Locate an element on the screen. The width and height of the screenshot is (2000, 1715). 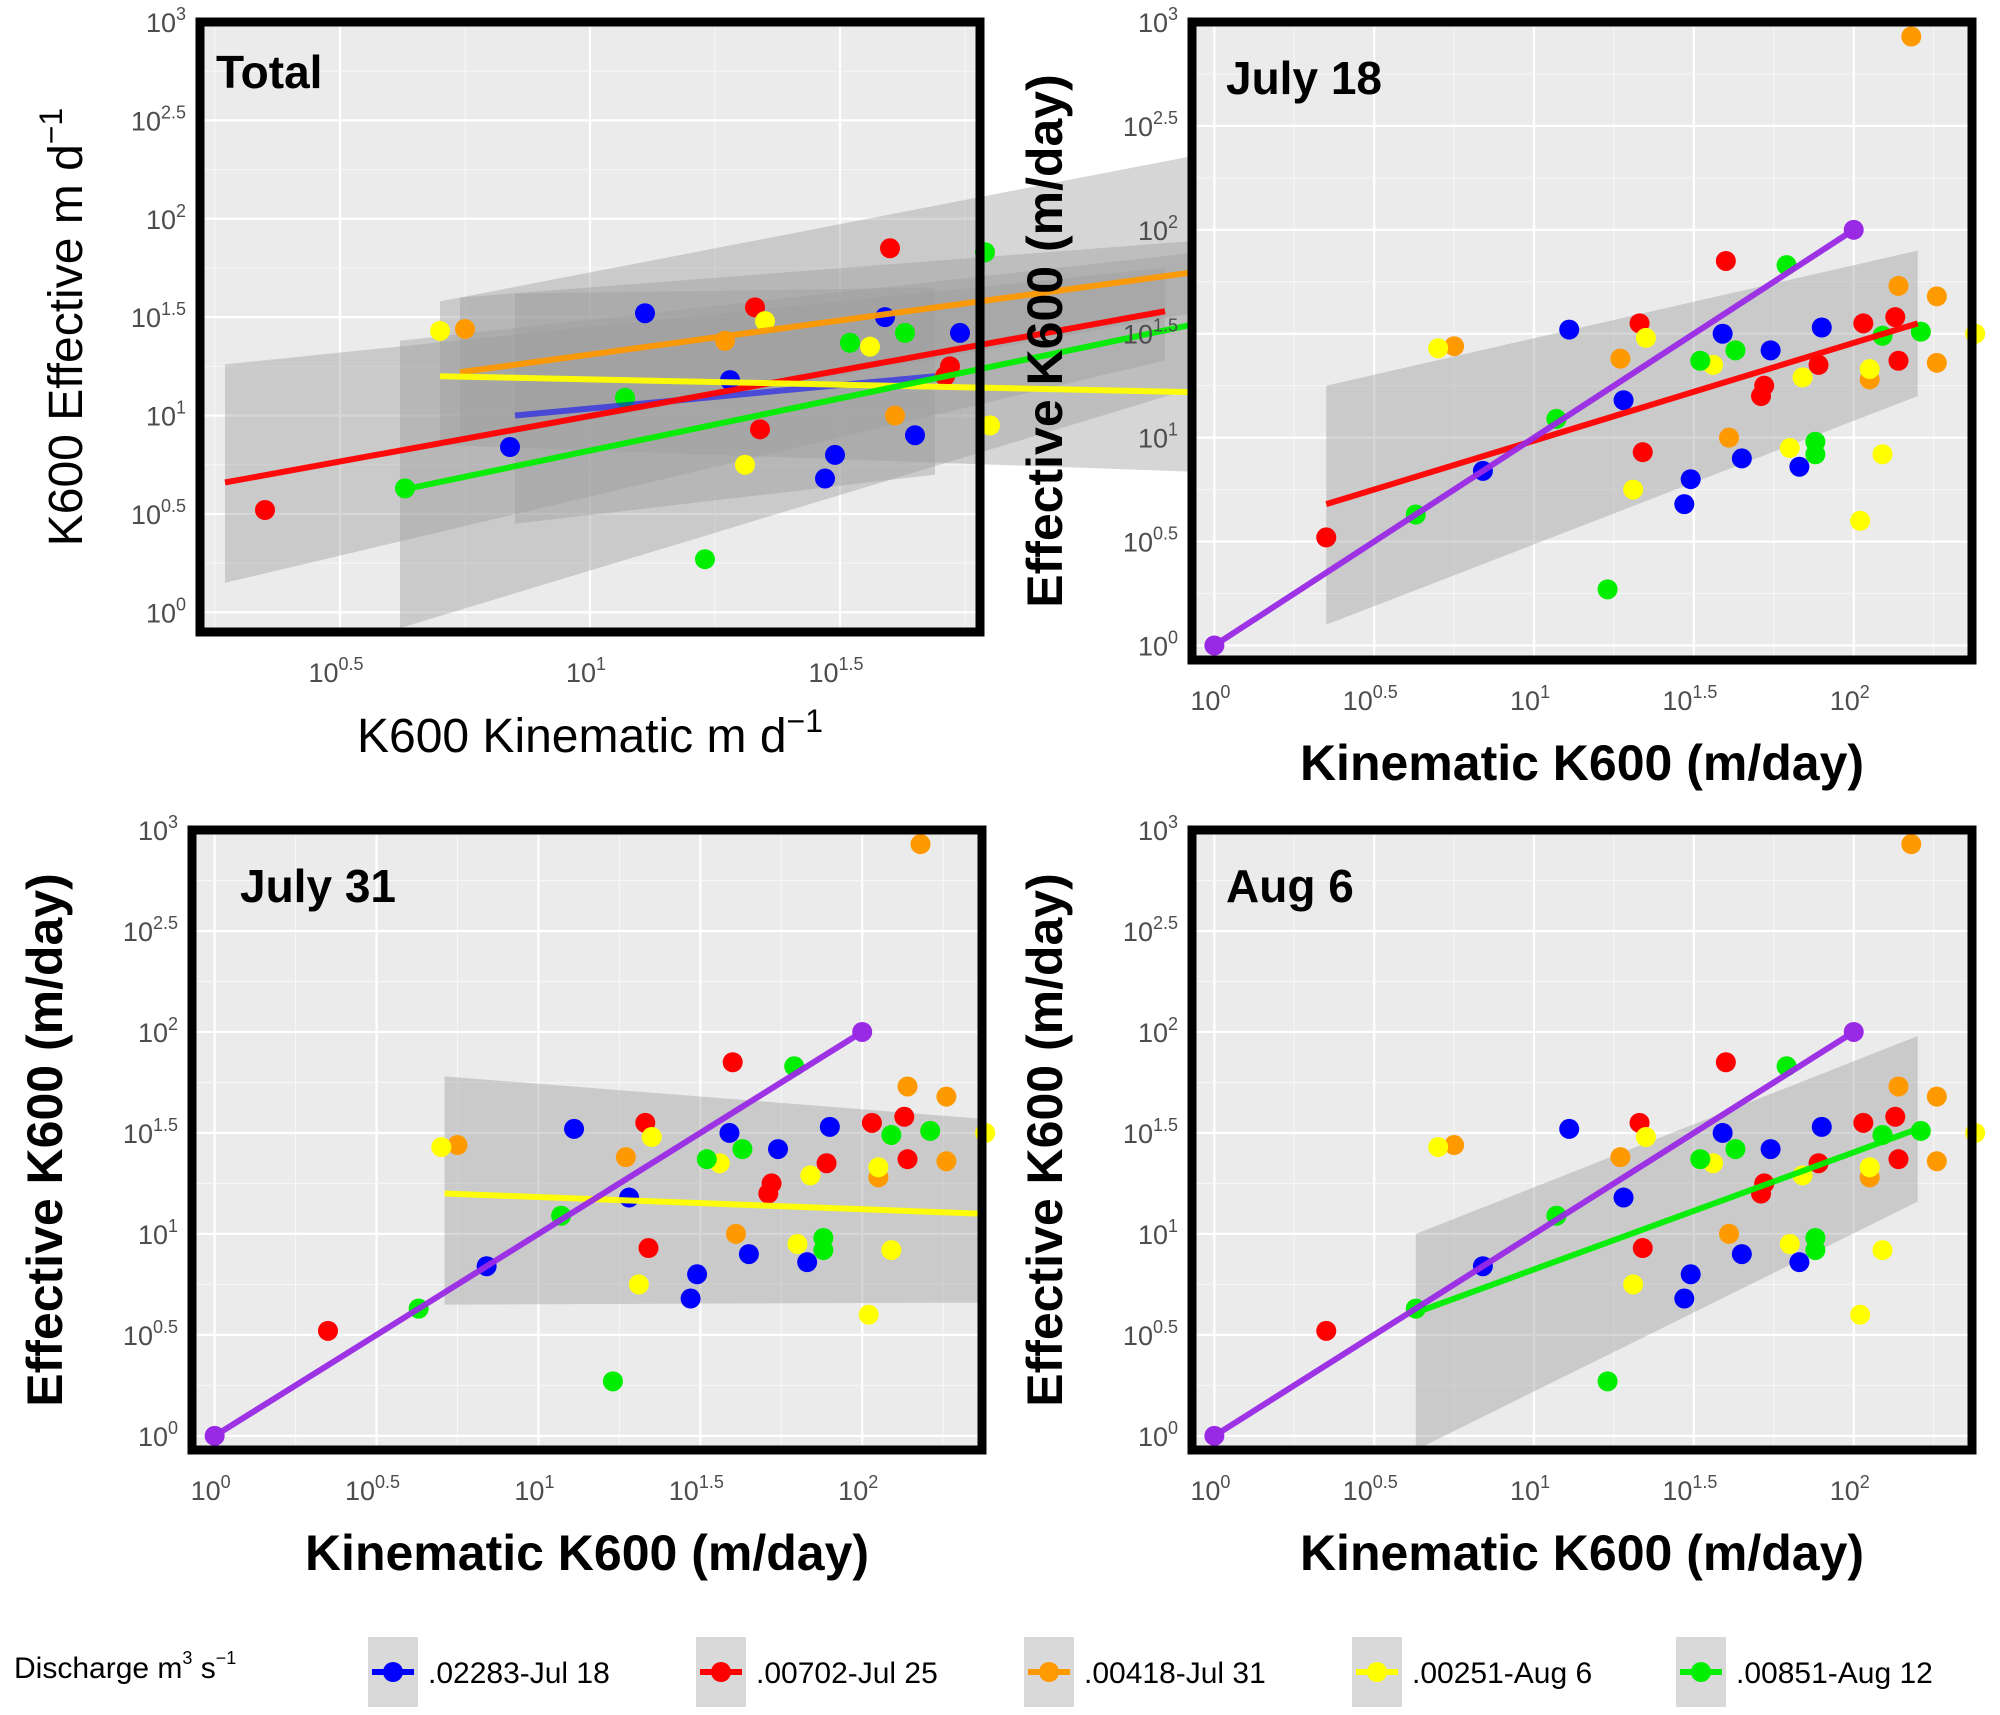
x-tick-label: 101.5 is located at coordinates (1689, 1489).